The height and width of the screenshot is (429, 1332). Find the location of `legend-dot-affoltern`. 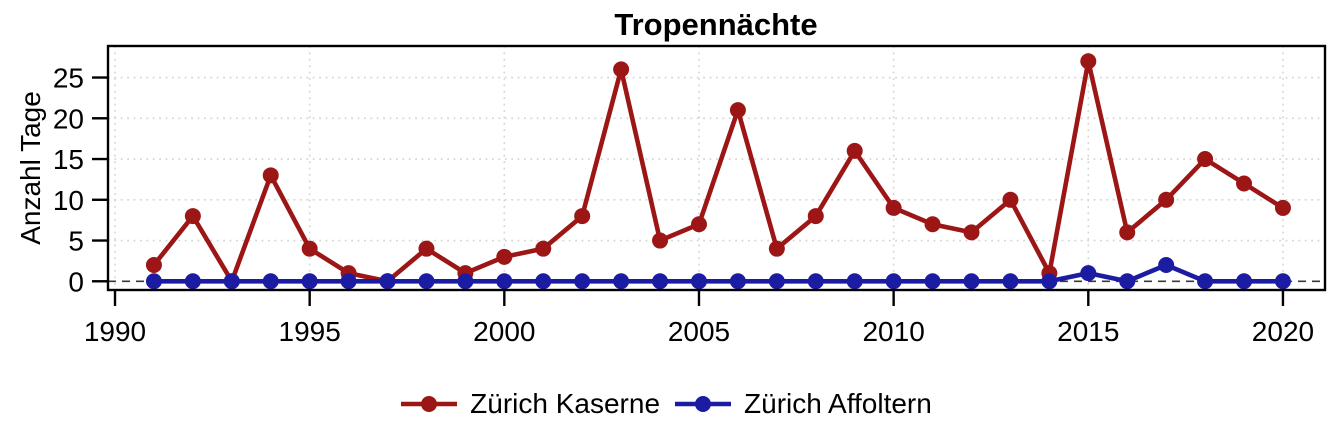

legend-dot-affoltern is located at coordinates (703, 404).